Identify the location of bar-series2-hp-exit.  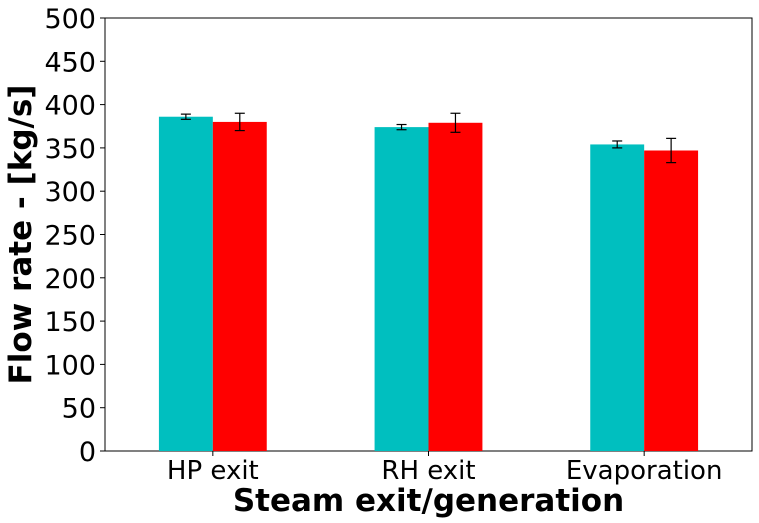
(239, 286).